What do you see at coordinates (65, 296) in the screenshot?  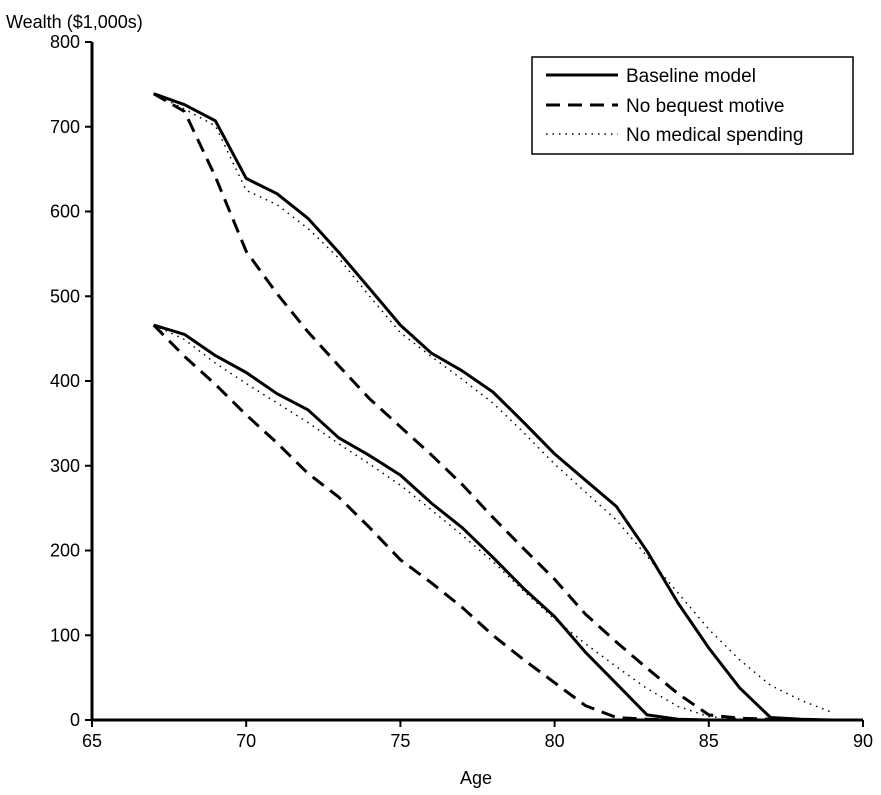 I see `y-tick-label: 500` at bounding box center [65, 296].